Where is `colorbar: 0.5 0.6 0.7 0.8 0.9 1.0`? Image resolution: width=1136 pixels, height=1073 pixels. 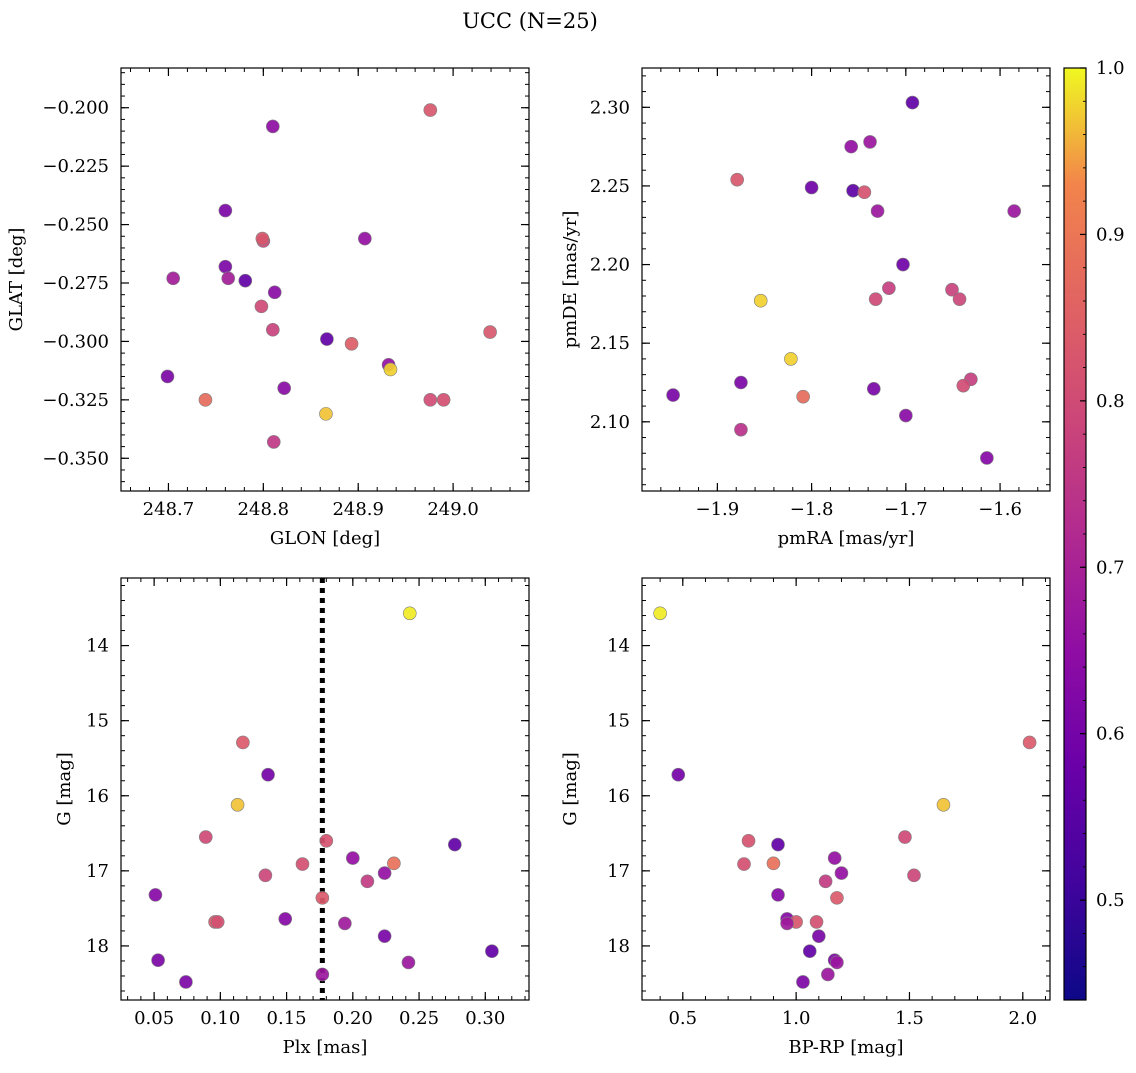 colorbar: 0.5 0.6 0.7 0.8 0.9 1.0 is located at coordinates (1094, 529).